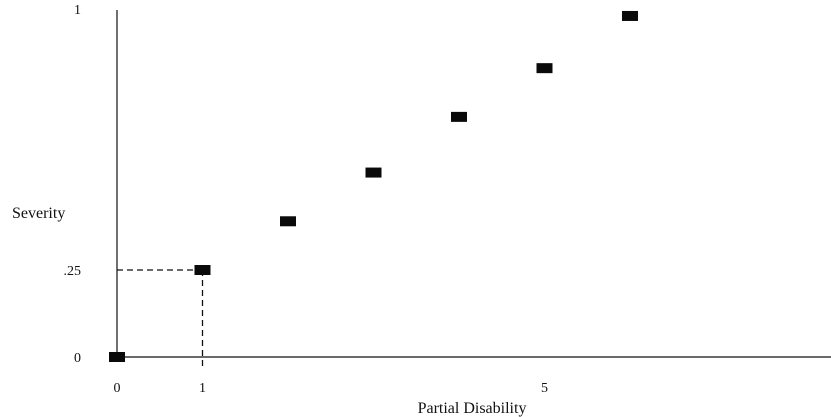 The height and width of the screenshot is (417, 831). I want to click on reference-lines, so click(160, 318).